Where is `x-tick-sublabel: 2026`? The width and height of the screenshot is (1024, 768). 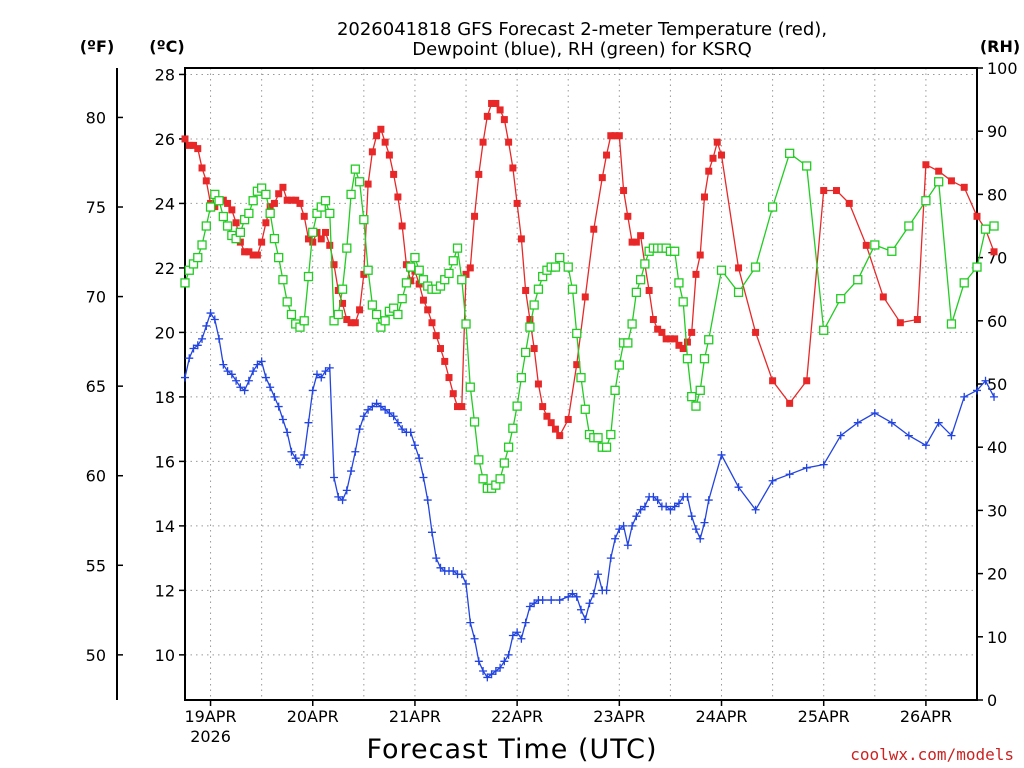 x-tick-sublabel: 2026 is located at coordinates (210, 736).